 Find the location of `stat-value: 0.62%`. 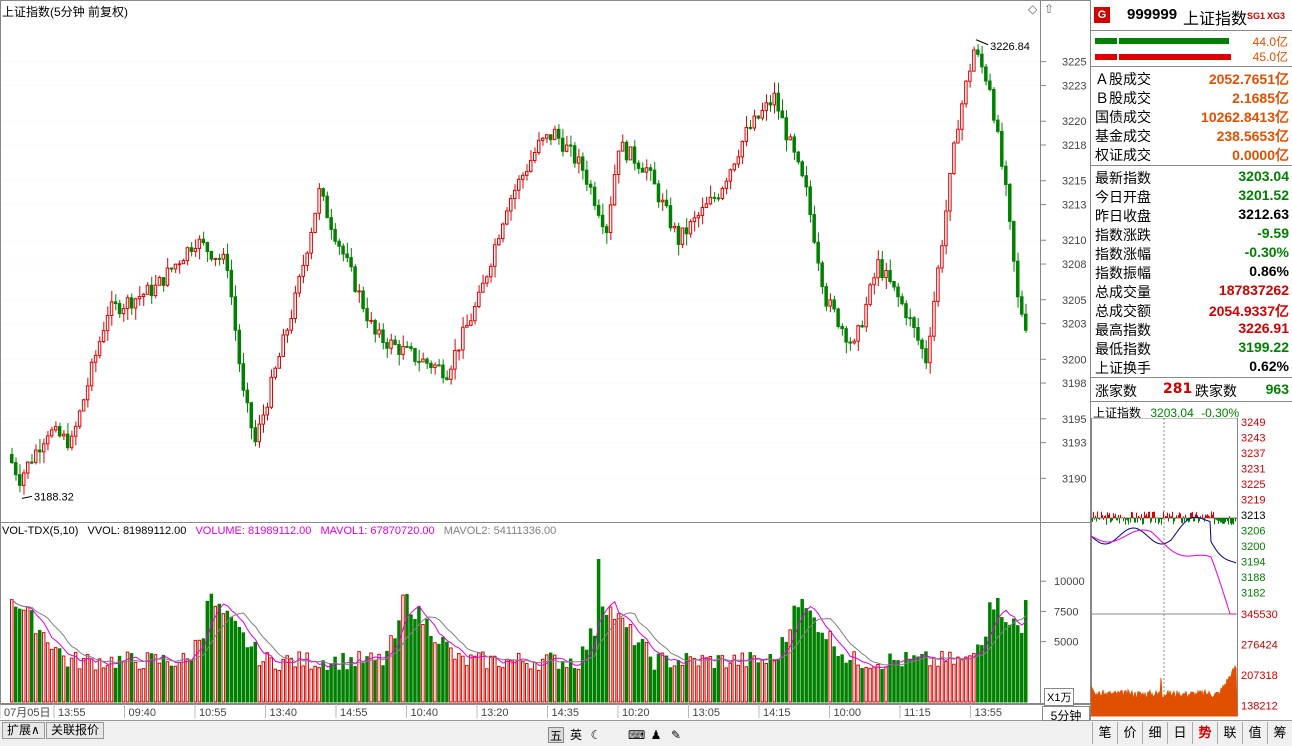

stat-value: 0.62% is located at coordinates (1269, 366).